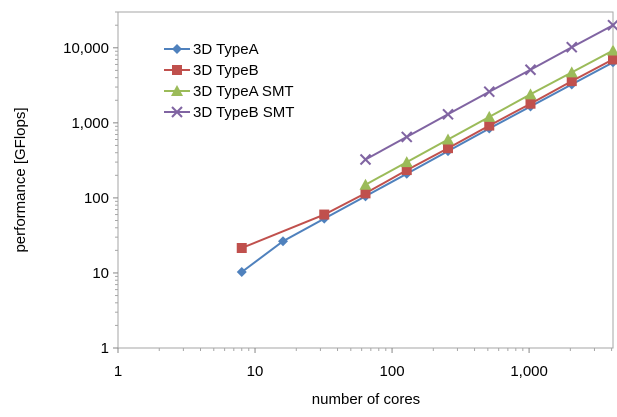 The image size is (617, 417). What do you see at coordinates (118, 371) in the screenshot?
I see `x-tick-label: 1` at bounding box center [118, 371].